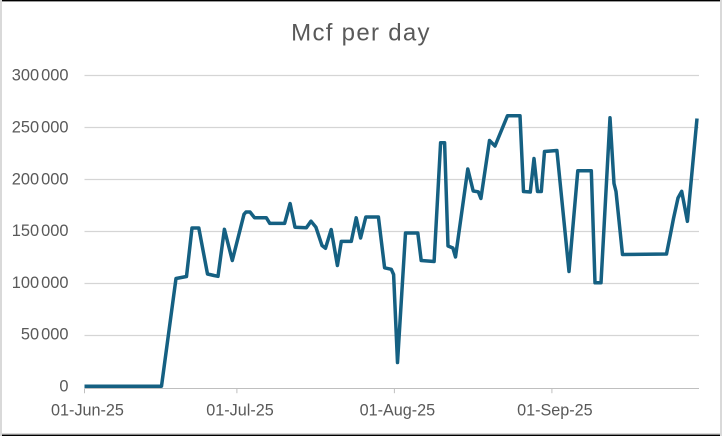 The height and width of the screenshot is (436, 722). I want to click on svg-text: 0, so click(63, 387).